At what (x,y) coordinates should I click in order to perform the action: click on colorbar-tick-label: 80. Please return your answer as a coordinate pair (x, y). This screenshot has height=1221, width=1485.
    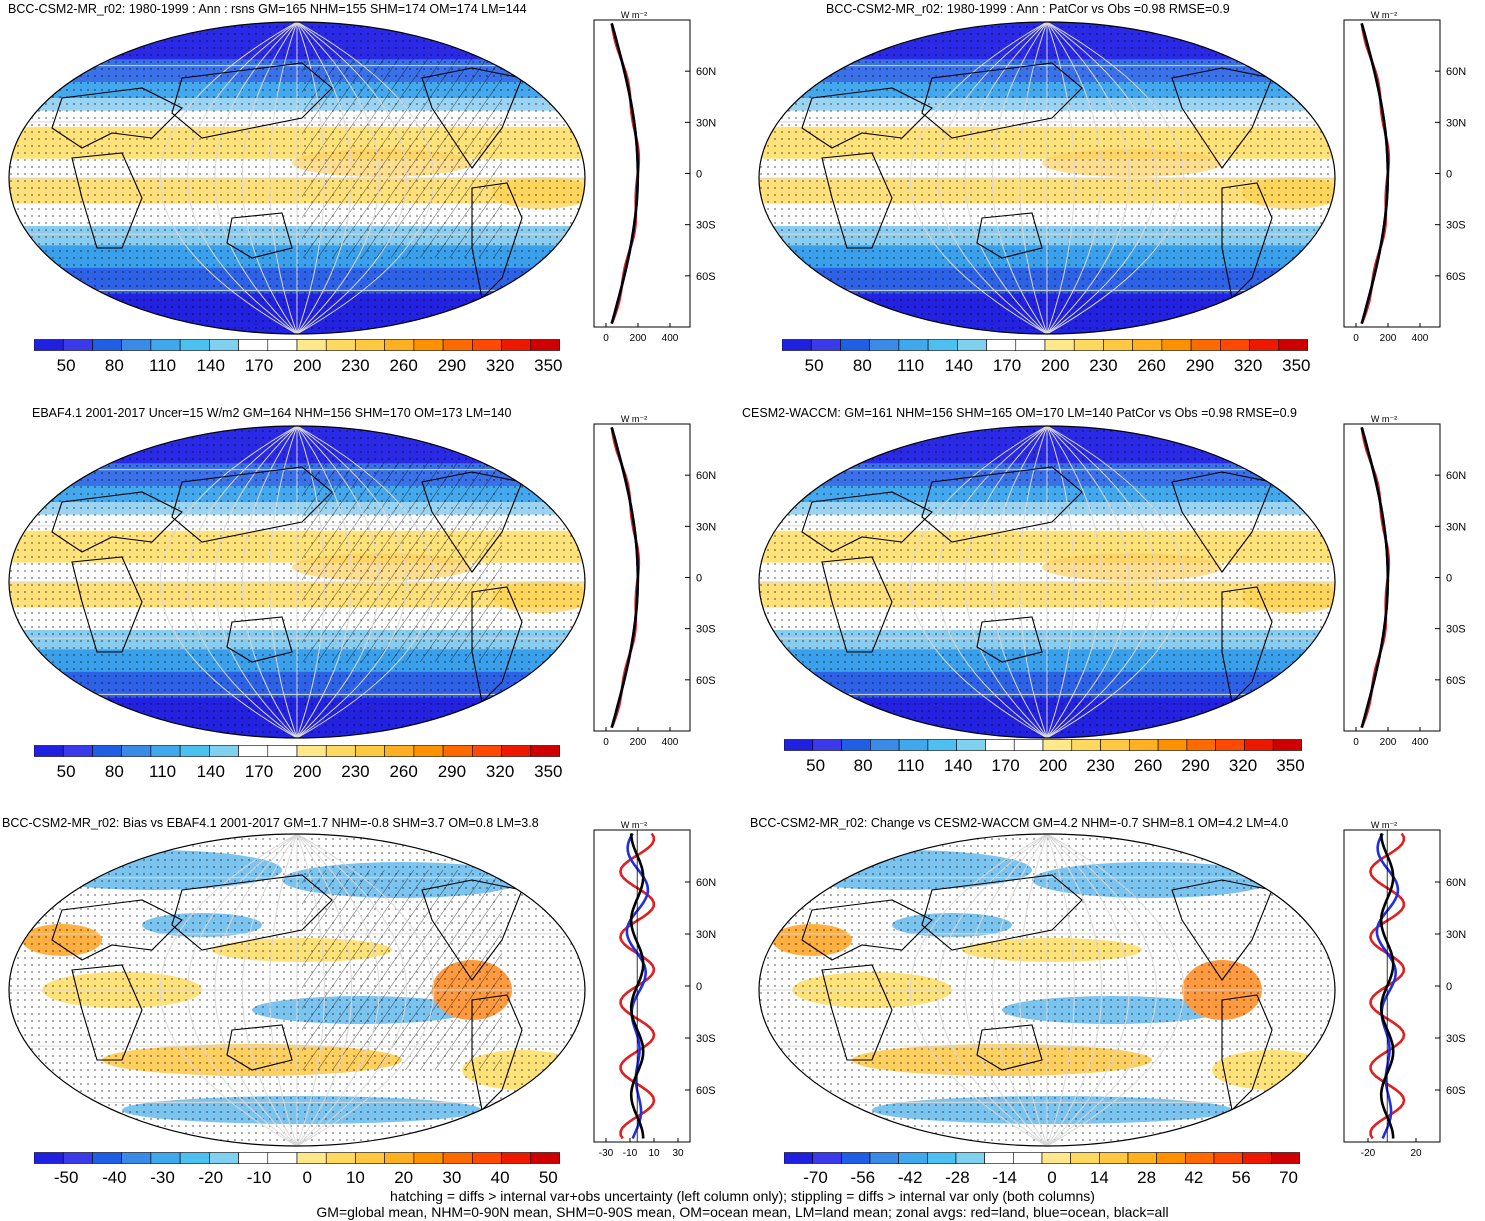
    Looking at the image, I should click on (862, 365).